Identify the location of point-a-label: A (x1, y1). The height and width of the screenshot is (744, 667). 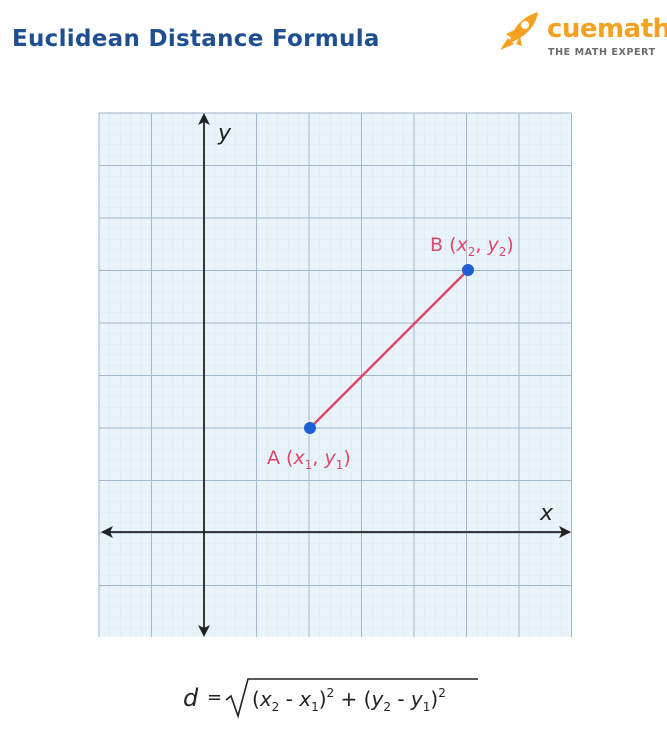
(309, 459).